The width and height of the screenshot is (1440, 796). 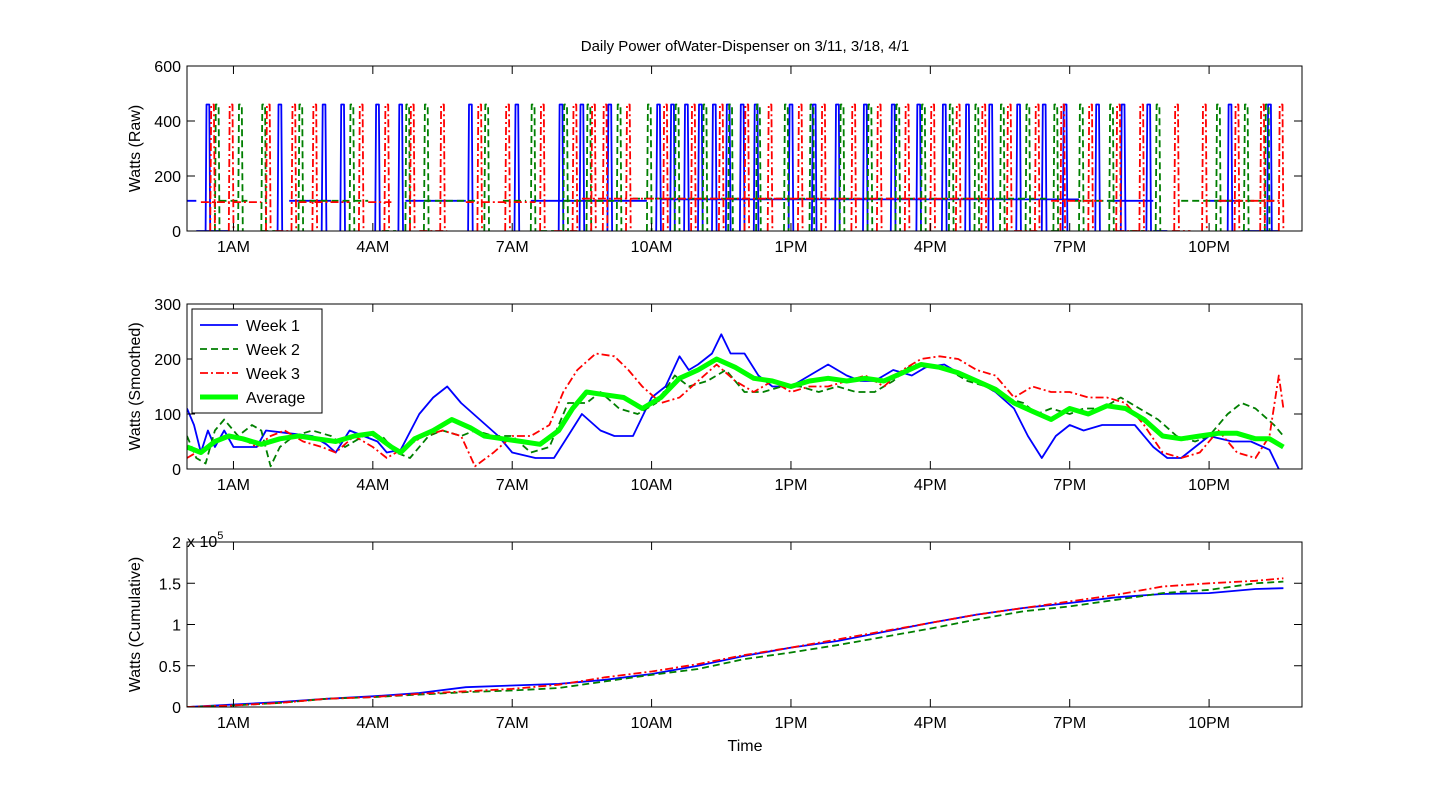 What do you see at coordinates (1069, 485) in the screenshot?
I see `smoothed-x-tick-label: 7PM` at bounding box center [1069, 485].